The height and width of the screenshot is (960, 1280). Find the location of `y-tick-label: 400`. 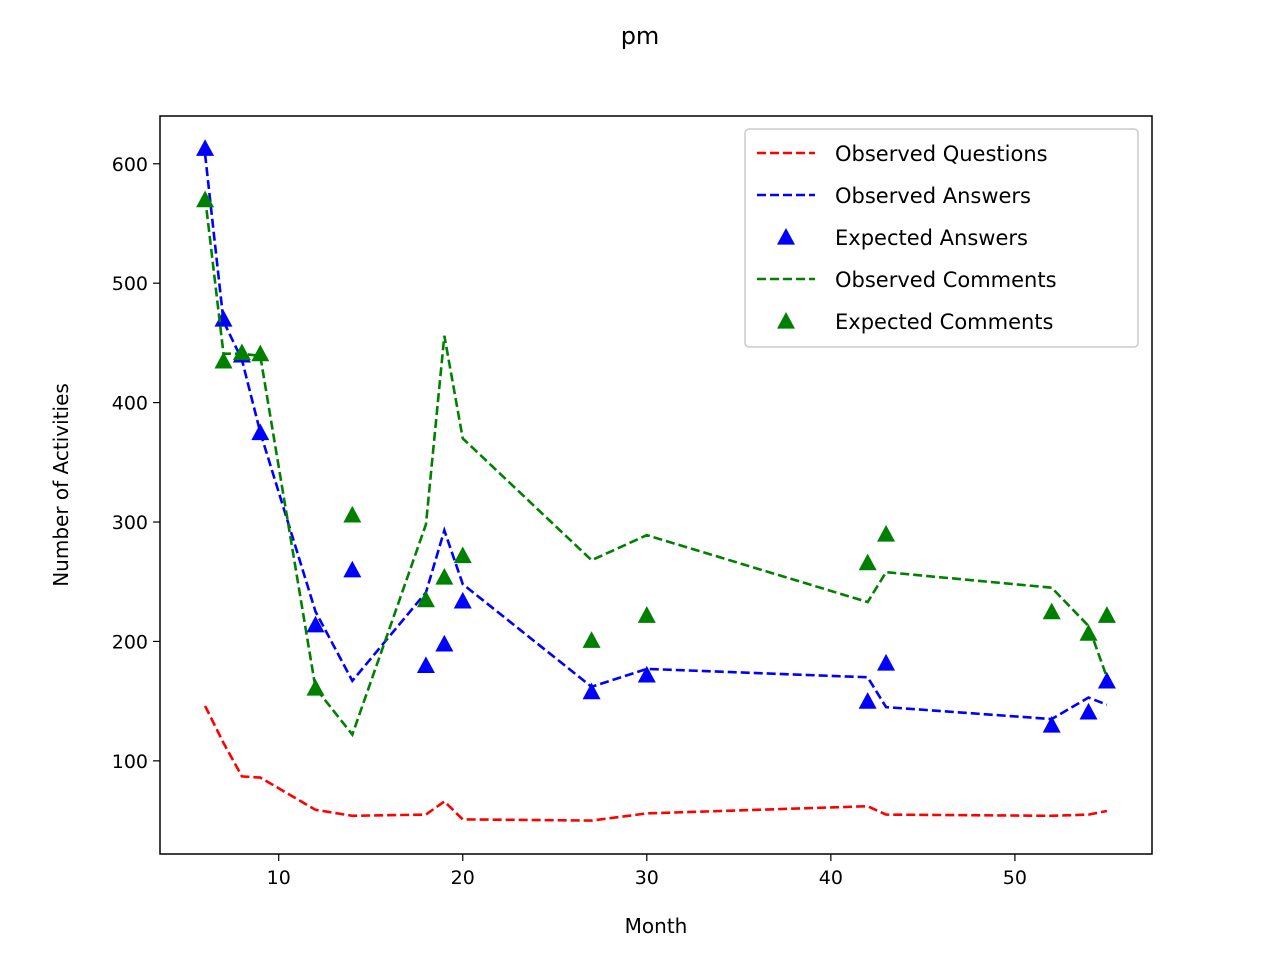

y-tick-label: 400 is located at coordinates (130, 404).